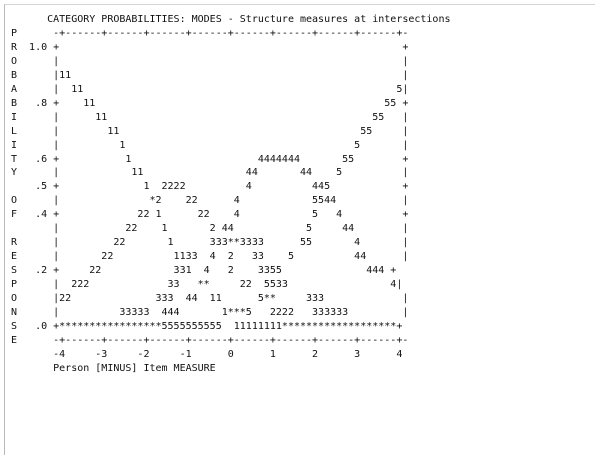 This screenshot has width=599, height=459. Describe the element at coordinates (210, 313) in the screenshot. I see `plot-row: N | 33333 444 1***5 2222 333333 |` at that location.